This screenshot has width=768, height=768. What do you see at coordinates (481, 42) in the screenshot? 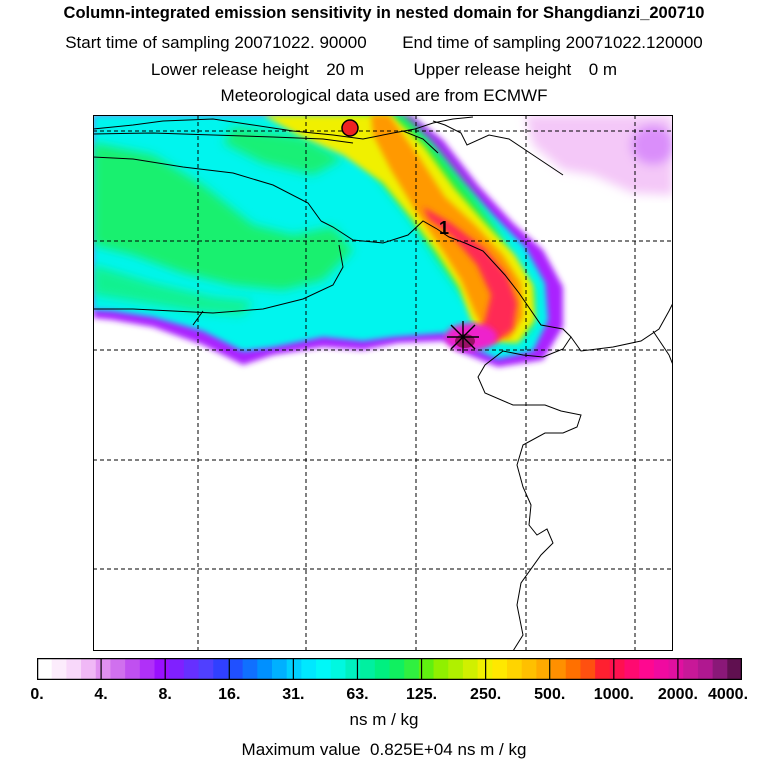
I see `end-time-label: End time of sampling` at bounding box center [481, 42].